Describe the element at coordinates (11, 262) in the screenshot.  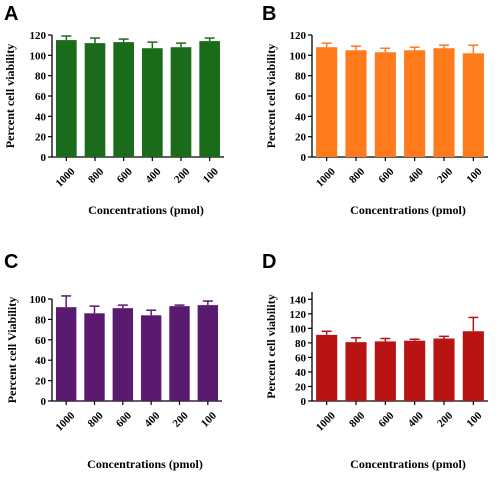
I see `panel-label: C` at that location.